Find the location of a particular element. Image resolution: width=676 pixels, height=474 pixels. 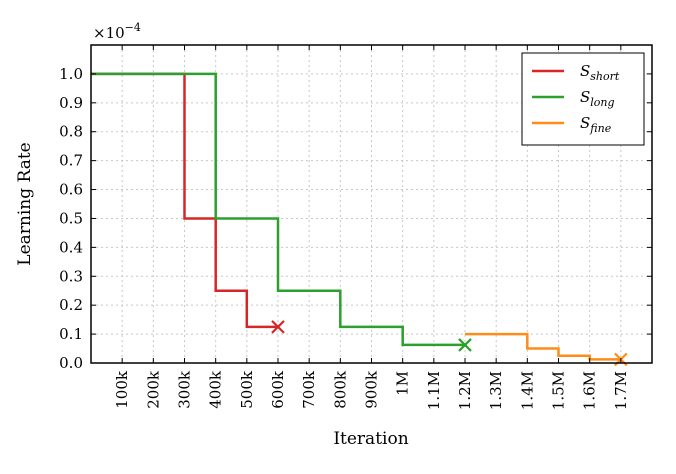

legend-label: Slong is located at coordinates (597, 98).